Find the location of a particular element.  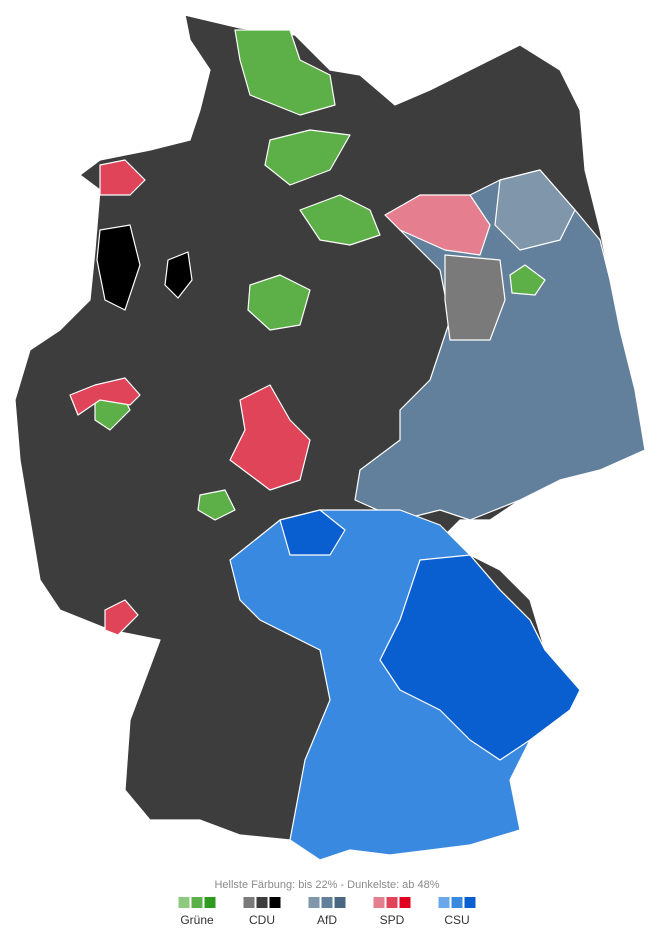

emsland-cdu is located at coordinates (118, 267).